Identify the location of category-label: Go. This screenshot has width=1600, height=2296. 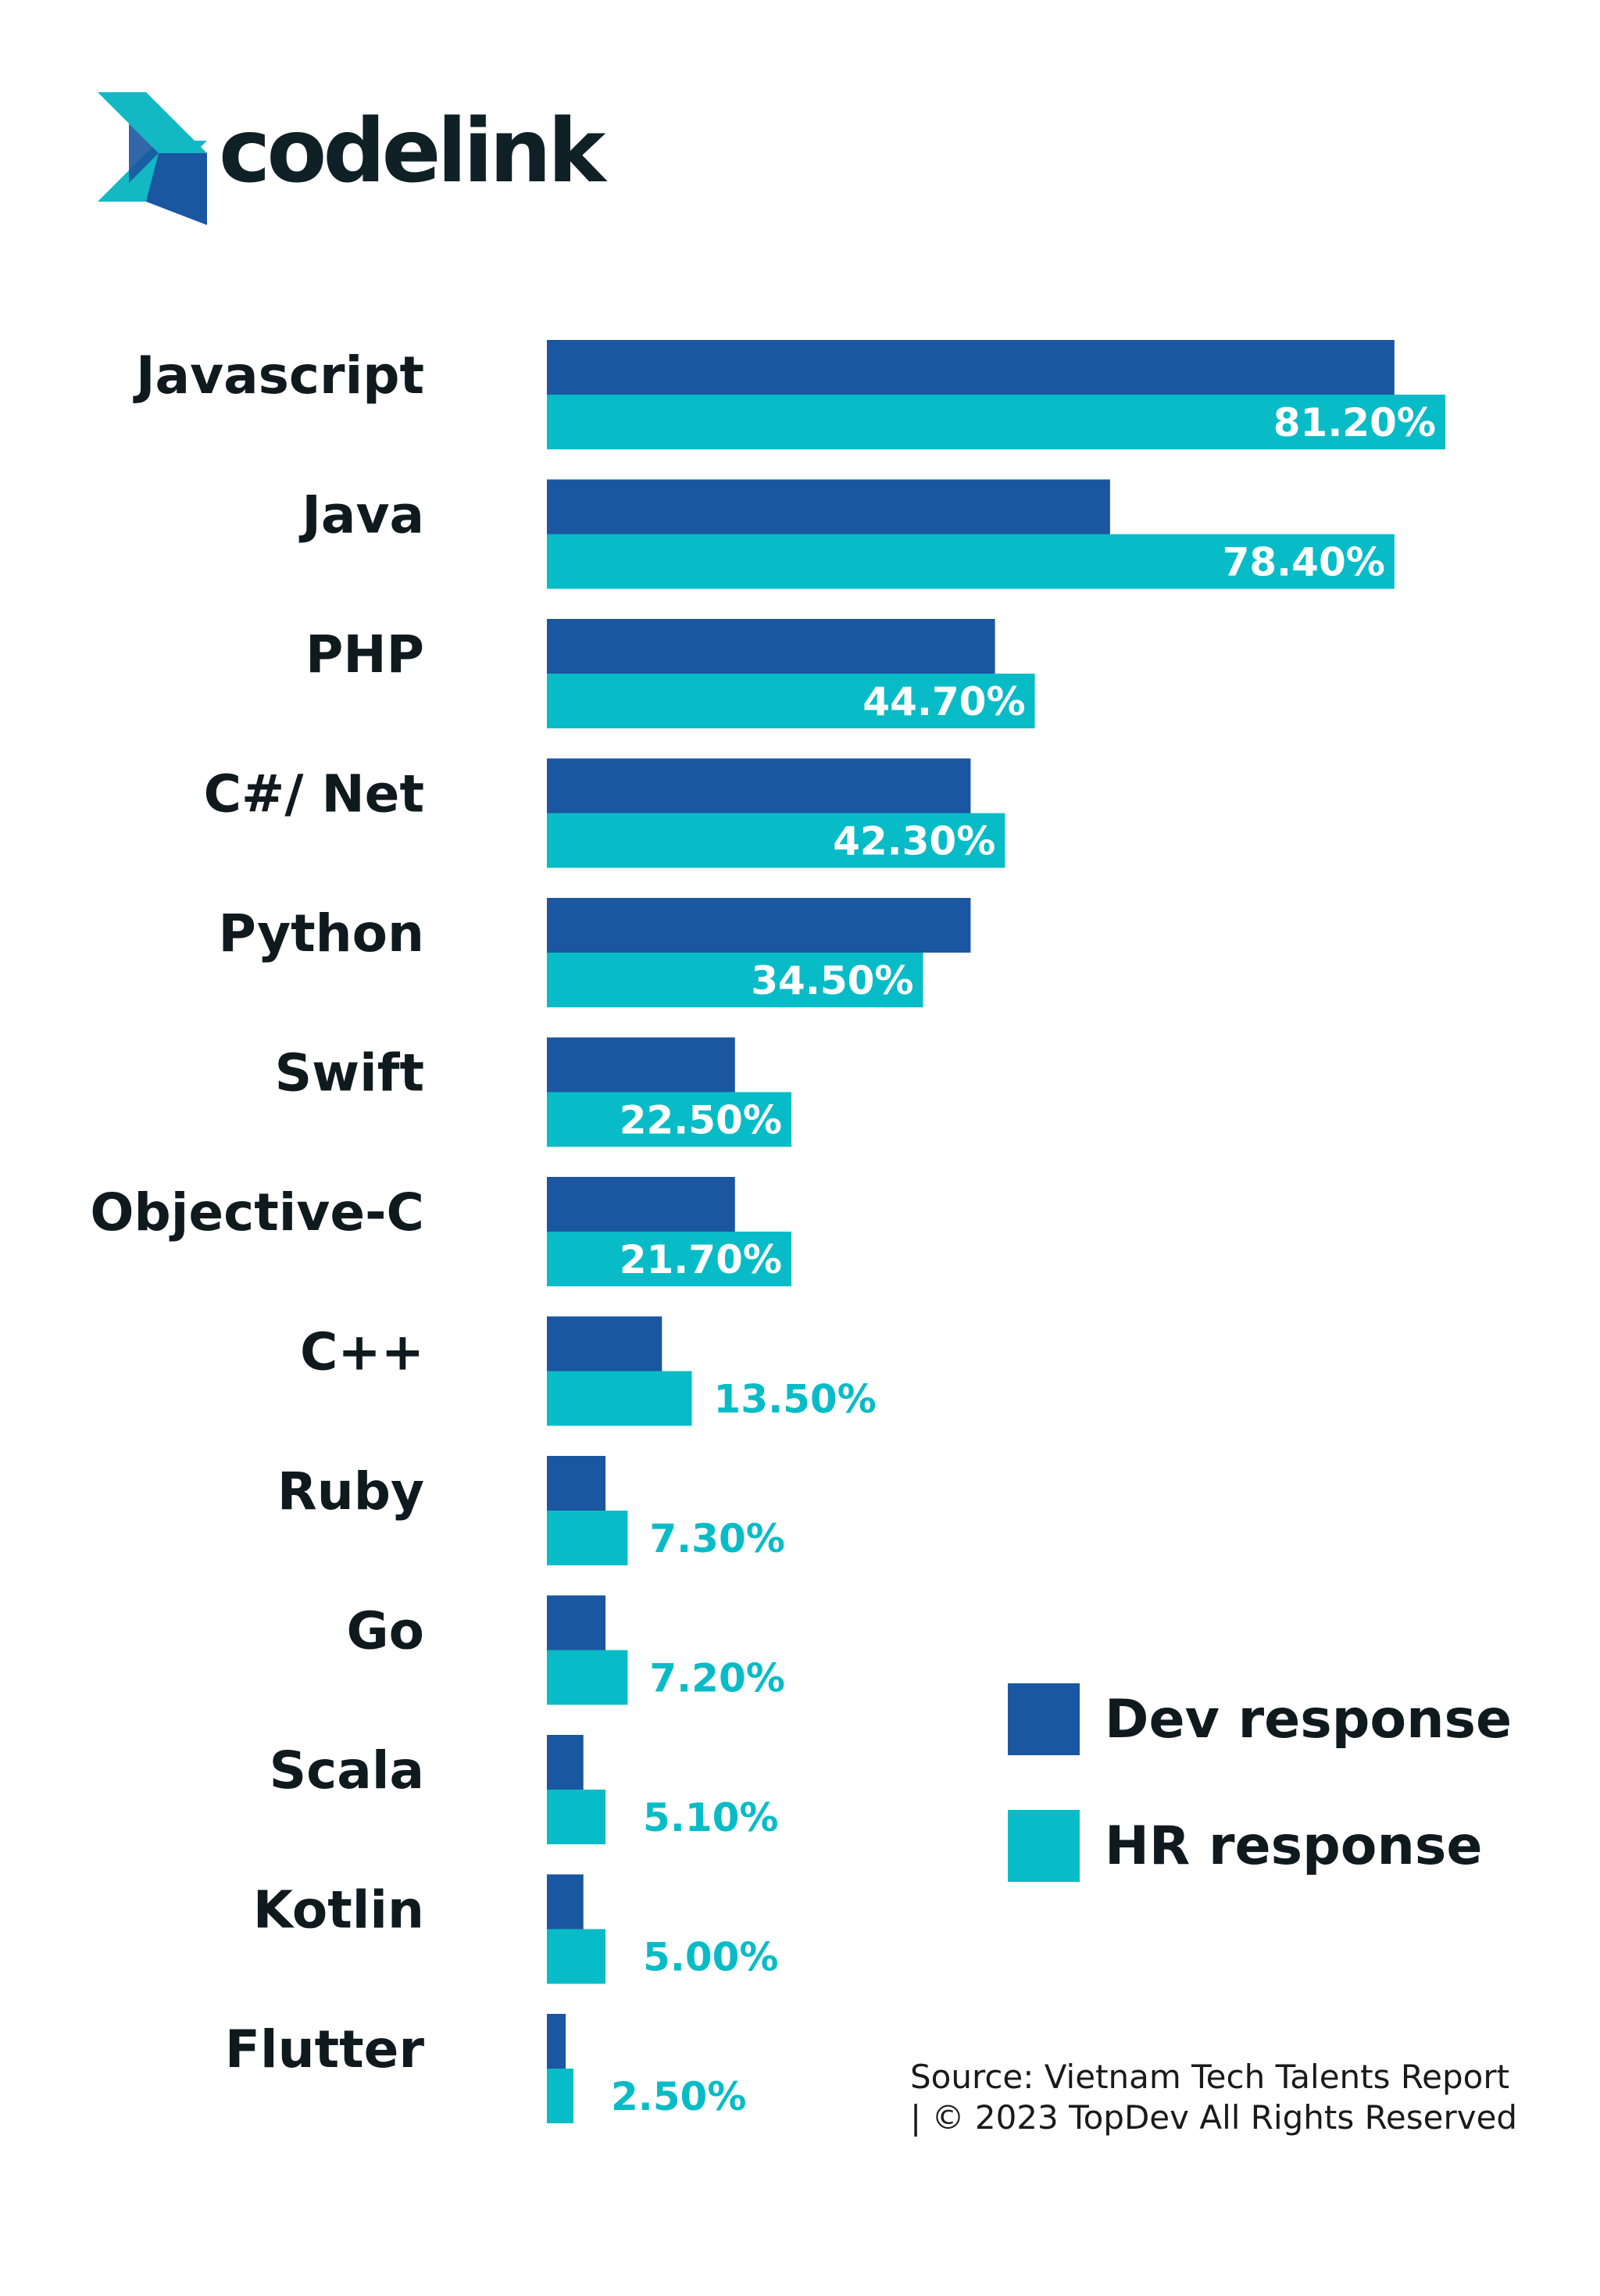
(385, 1631).